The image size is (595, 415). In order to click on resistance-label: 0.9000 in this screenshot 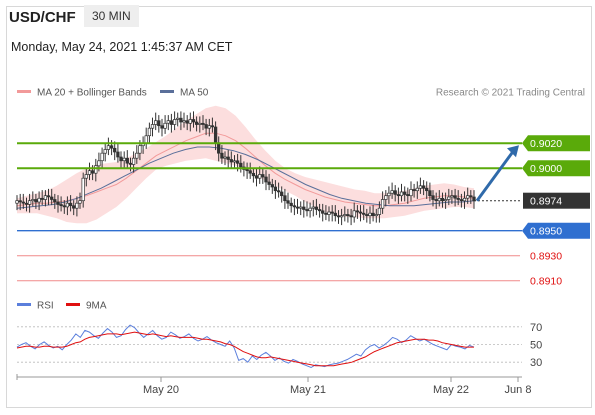, I will do `click(546, 169)`.